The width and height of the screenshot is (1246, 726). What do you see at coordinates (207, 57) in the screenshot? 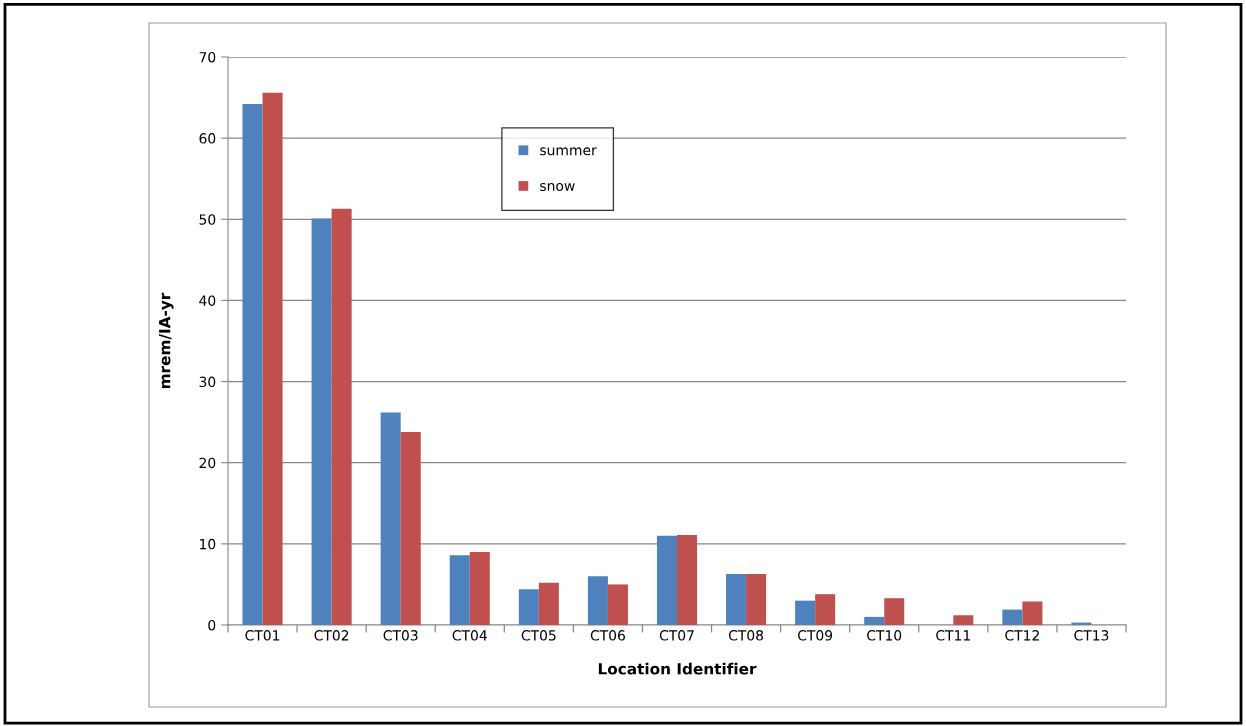
I see `y-tick-label: 70` at bounding box center [207, 57].